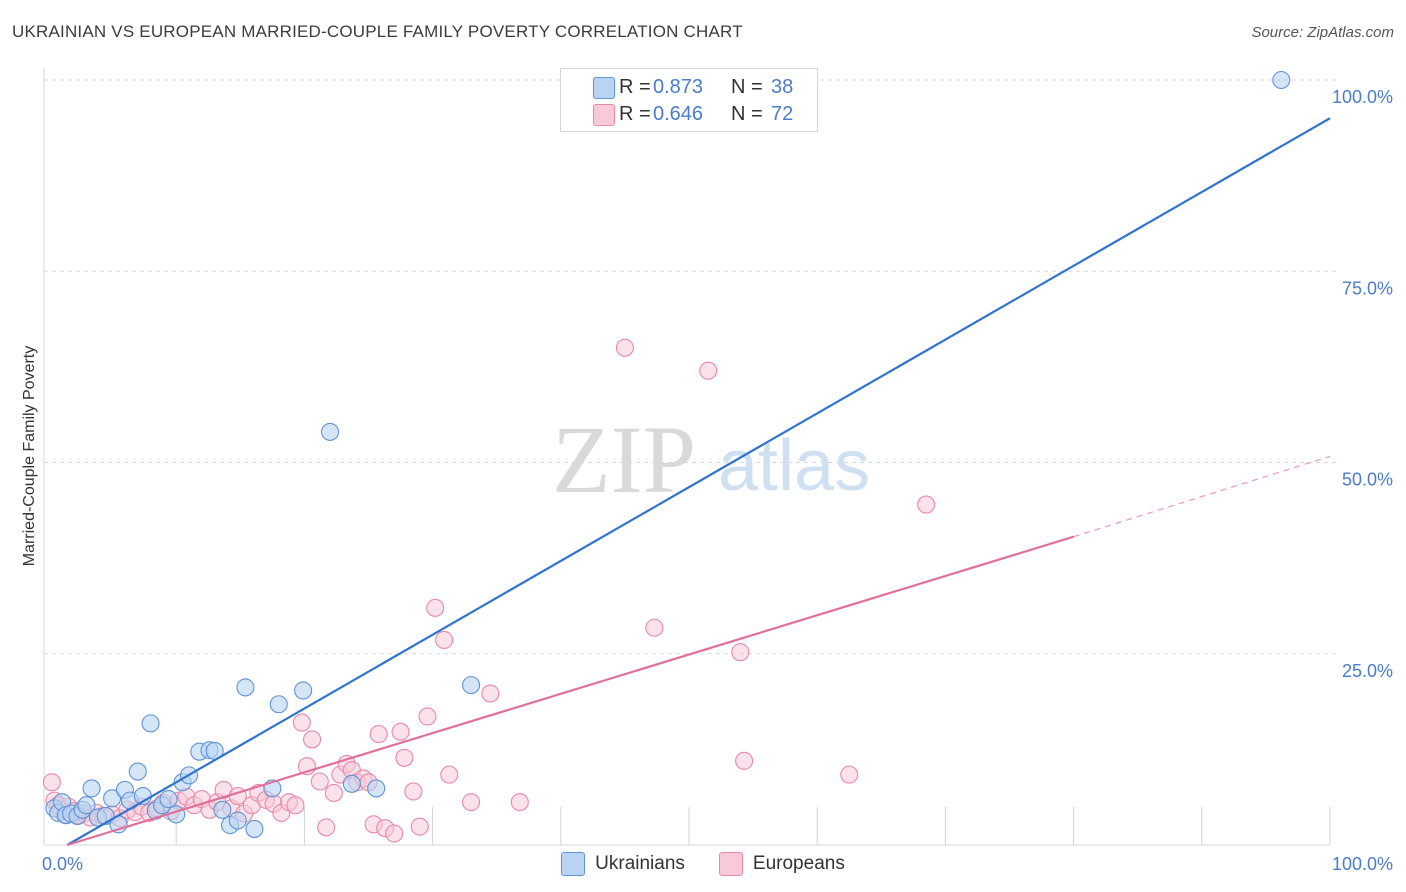 This screenshot has height=892, width=1406. I want to click on legend-row-ukrainians: R = 0.873 N = 38, so click(693, 87).